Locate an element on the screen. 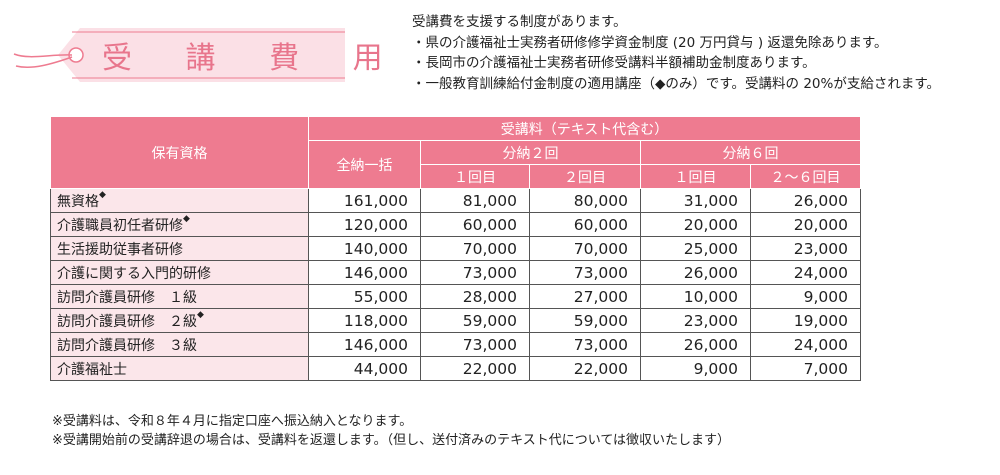 This screenshot has height=475, width=1000. cell-lump: 55,000 is located at coordinates (364, 296).